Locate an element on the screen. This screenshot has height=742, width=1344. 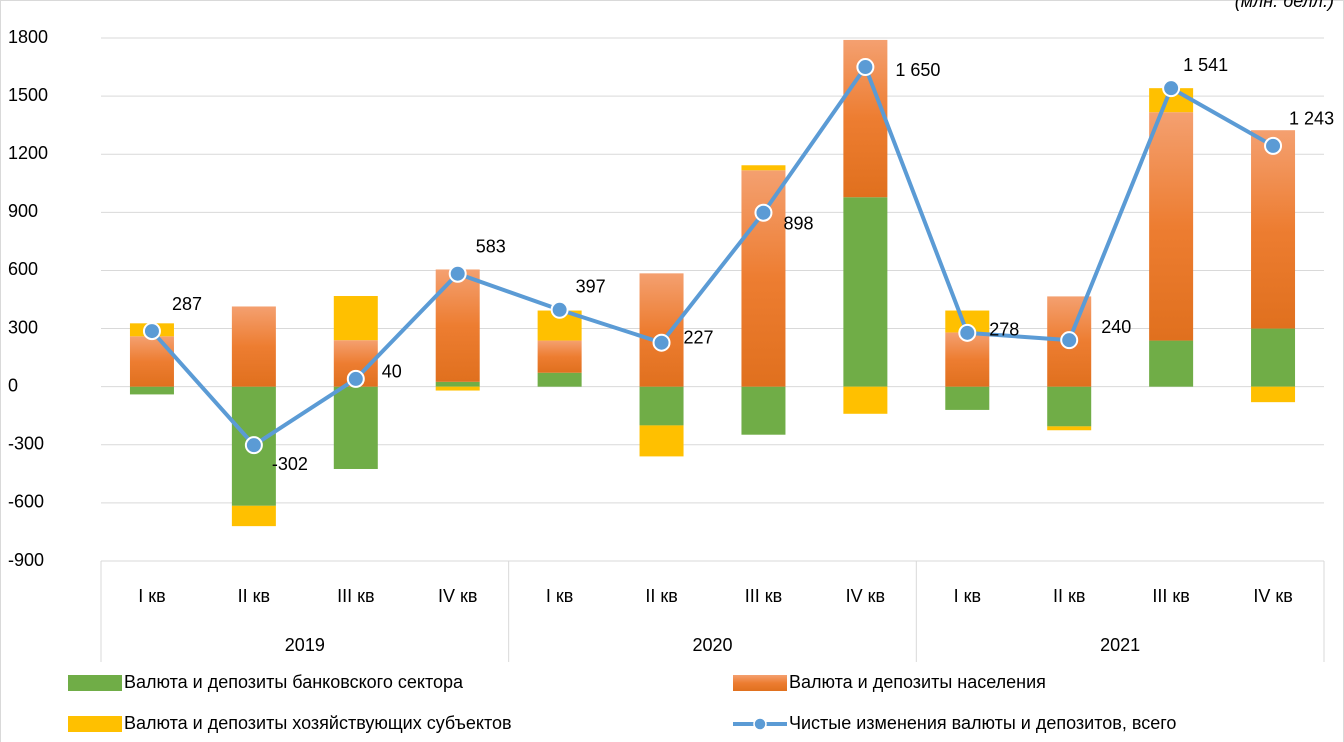
data-label: 227 is located at coordinates (699, 337).